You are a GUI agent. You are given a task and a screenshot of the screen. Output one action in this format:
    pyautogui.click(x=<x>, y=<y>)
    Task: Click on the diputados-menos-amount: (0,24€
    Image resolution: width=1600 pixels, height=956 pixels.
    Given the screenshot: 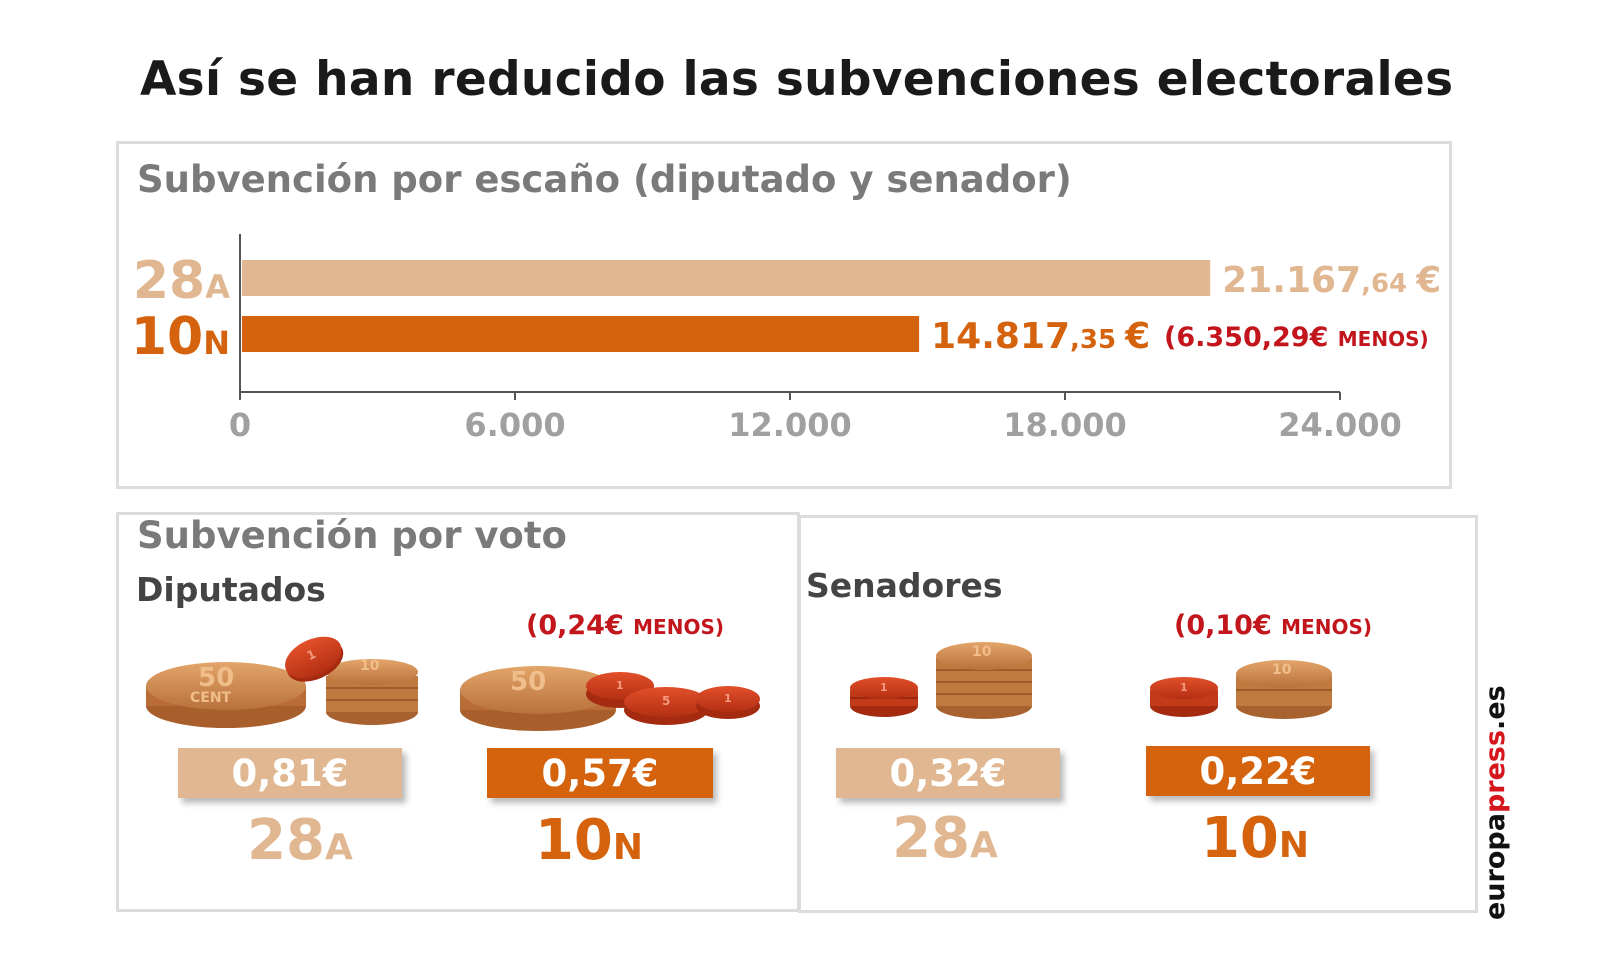 What is the action you would take?
    pyautogui.click(x=575, y=625)
    